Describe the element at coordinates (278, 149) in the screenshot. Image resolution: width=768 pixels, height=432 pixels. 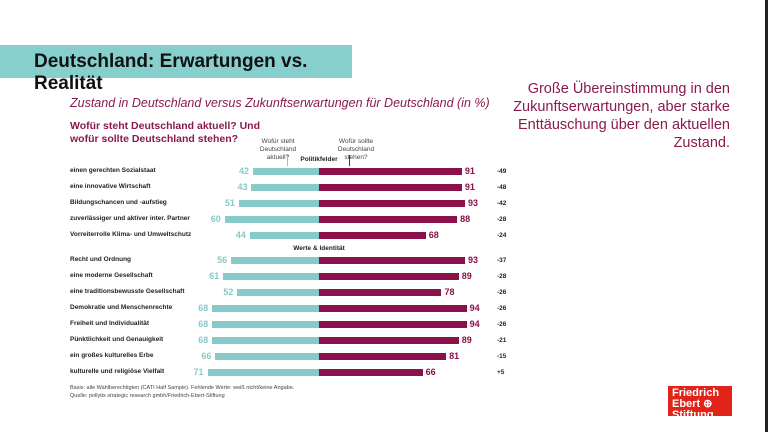
I see `legend-current: Wofür steht Deutschland aktuell?` at that location.